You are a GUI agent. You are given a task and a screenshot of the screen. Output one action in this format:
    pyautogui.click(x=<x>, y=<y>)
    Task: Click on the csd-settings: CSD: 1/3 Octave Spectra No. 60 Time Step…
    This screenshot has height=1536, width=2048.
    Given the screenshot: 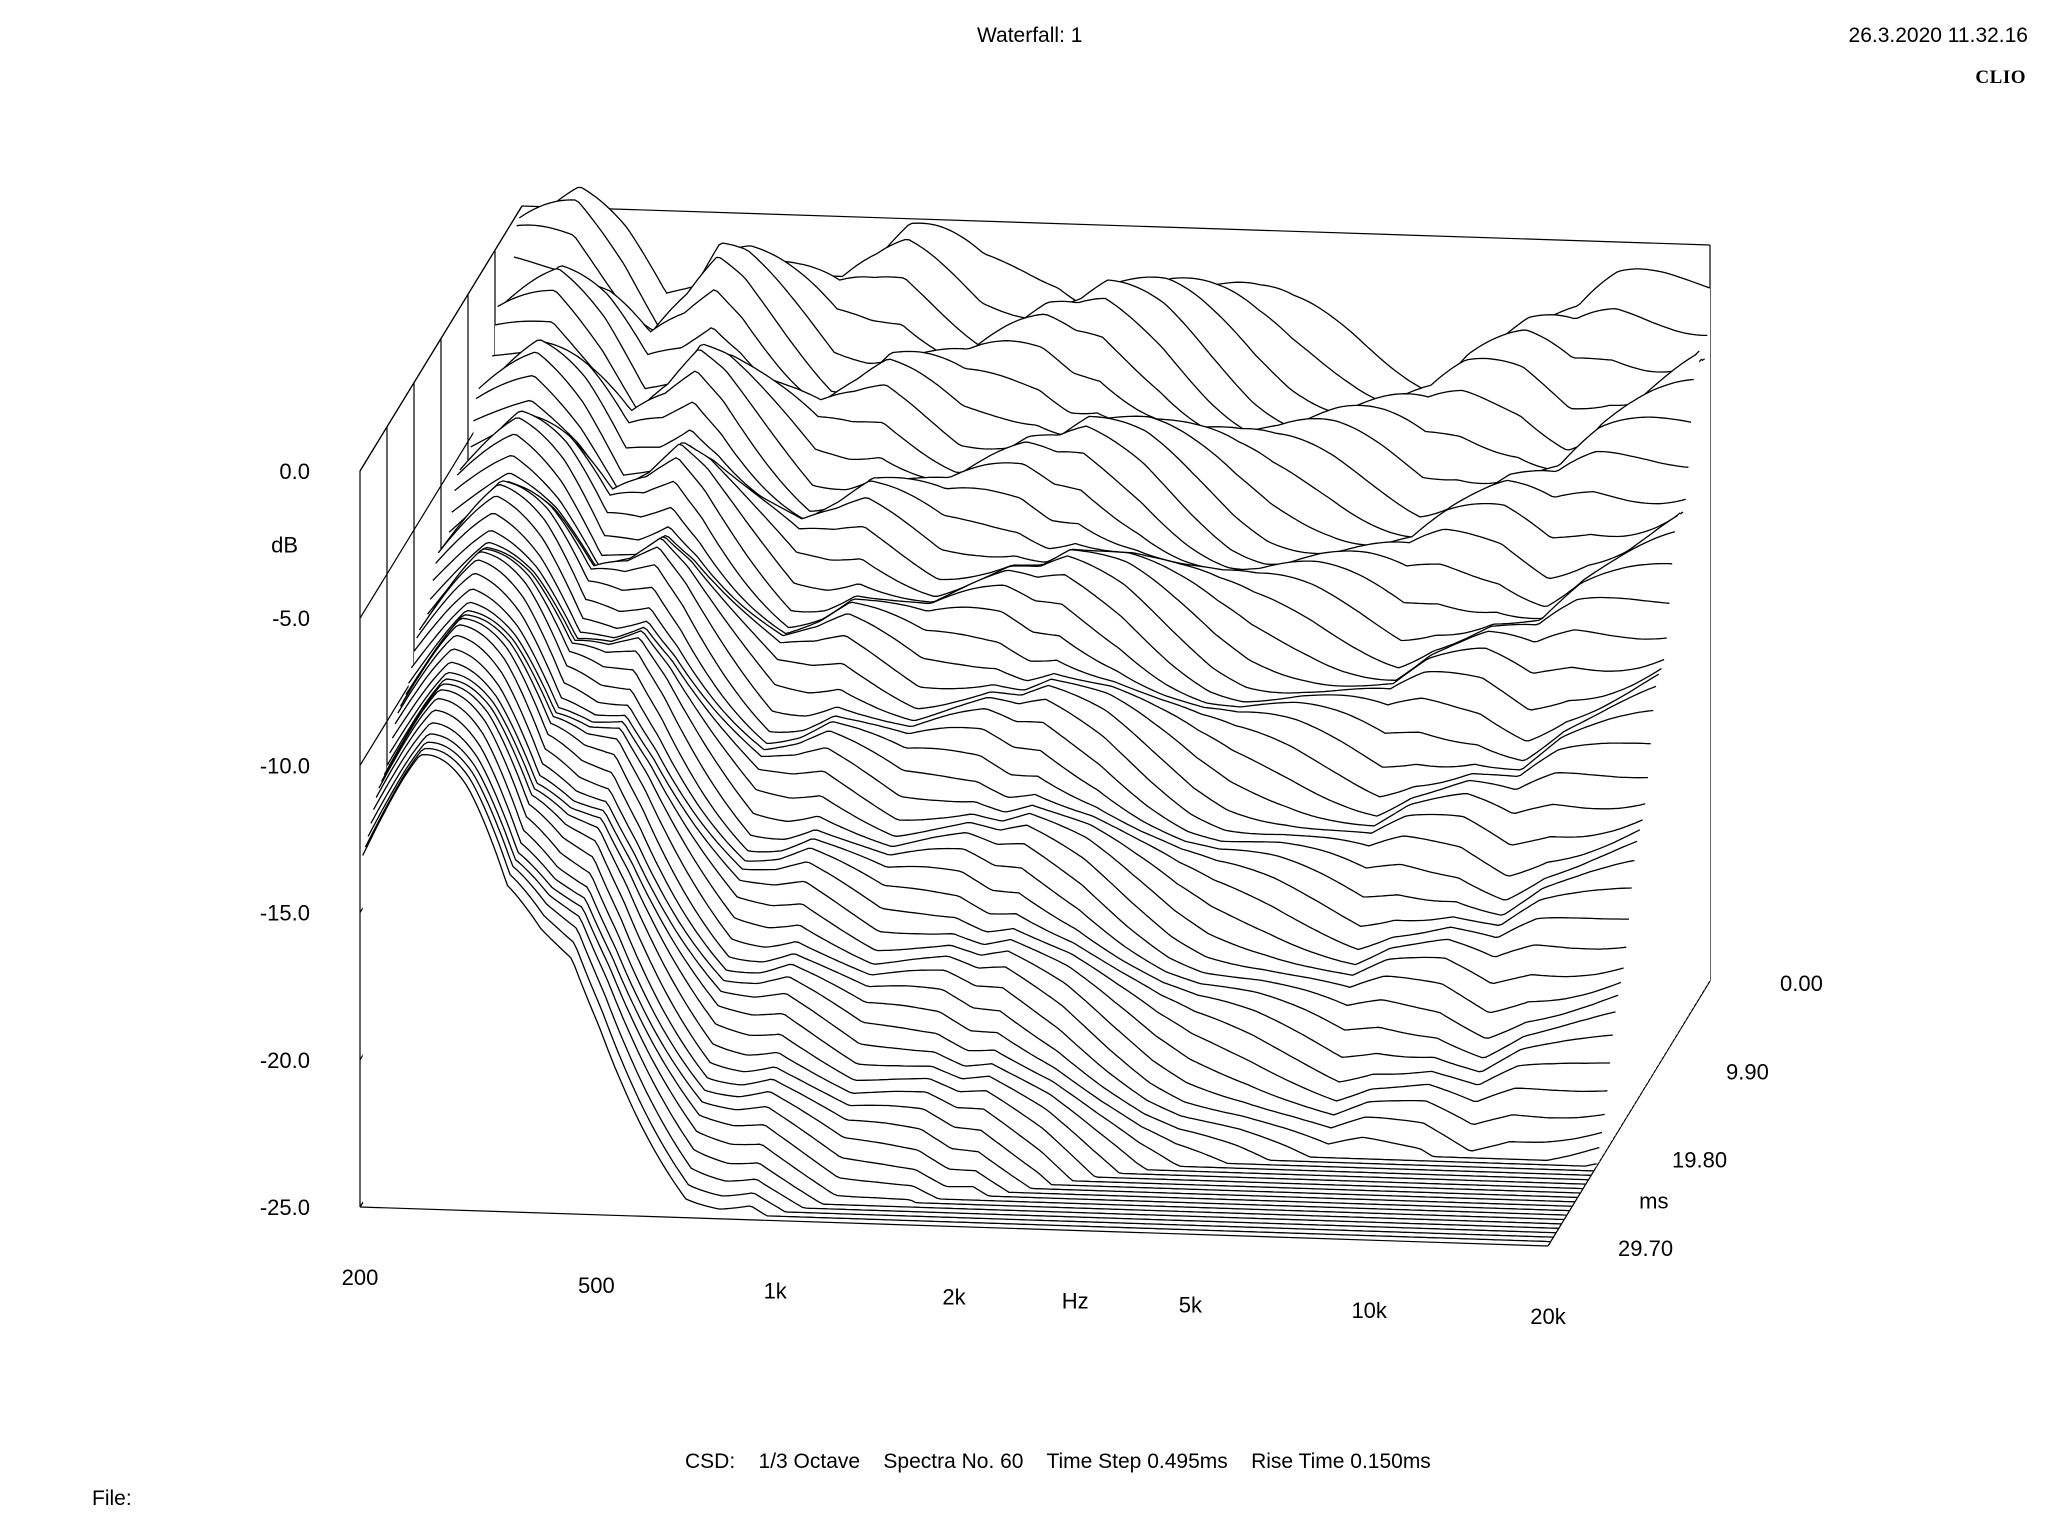 What is the action you would take?
    pyautogui.click(x=1058, y=1461)
    